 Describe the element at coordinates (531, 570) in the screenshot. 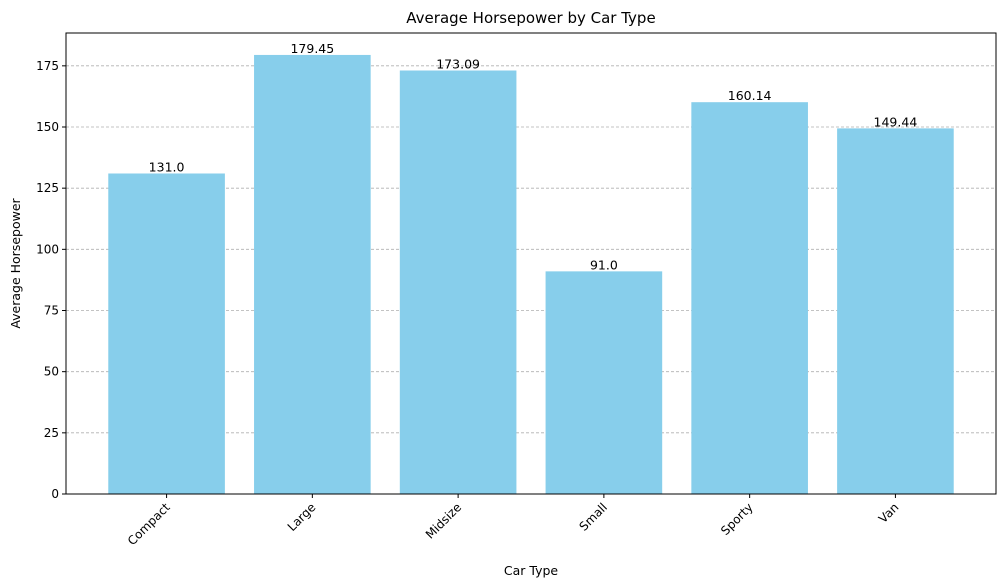

I see `x-axis-label: Car Type` at that location.